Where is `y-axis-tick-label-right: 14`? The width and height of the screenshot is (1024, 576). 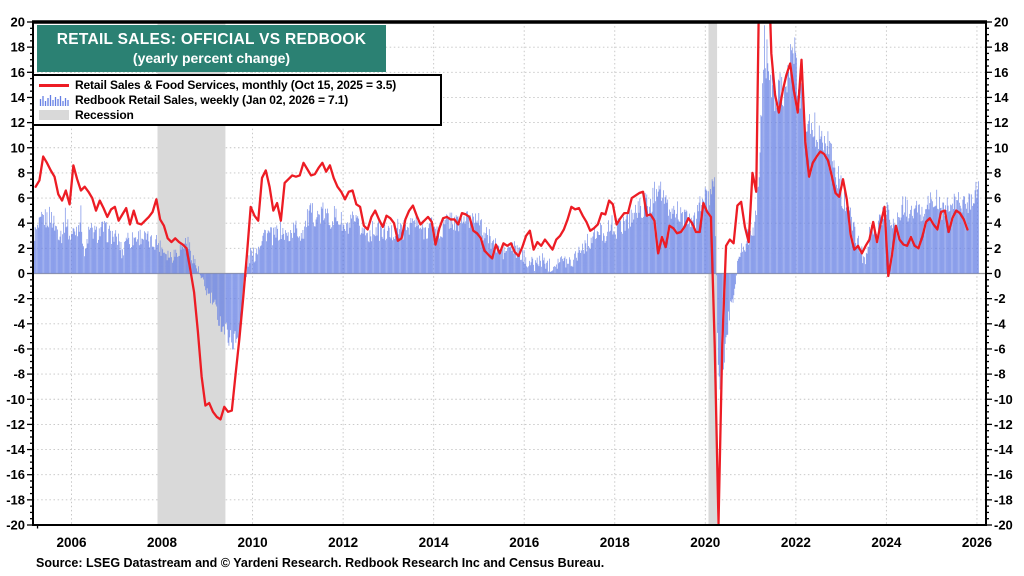
y-axis-tick-label-right: 14 is located at coordinates (1001, 97).